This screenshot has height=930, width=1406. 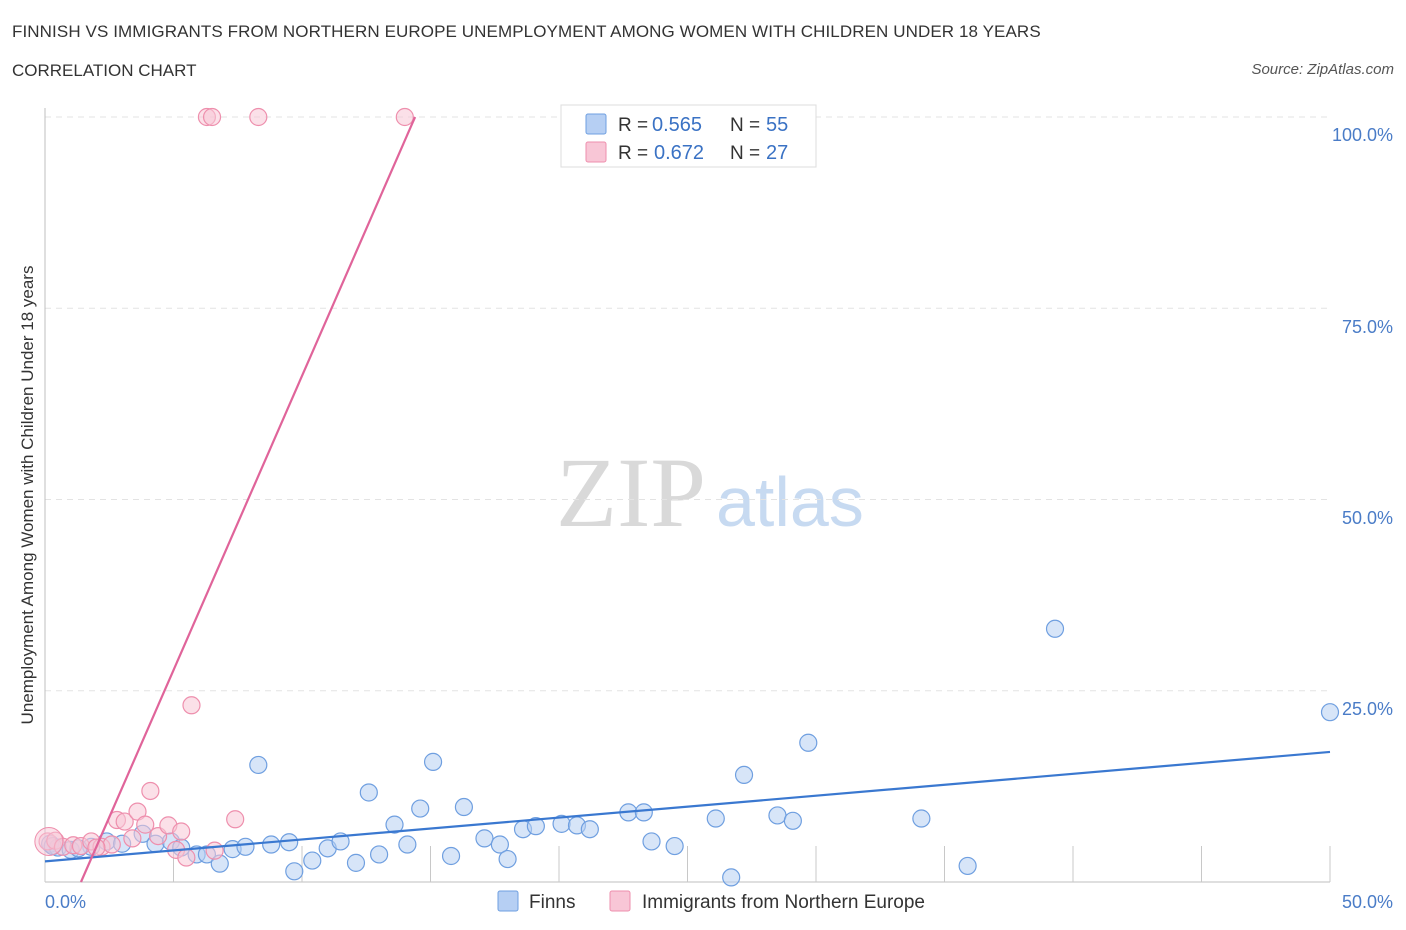 What do you see at coordinates (631, 492) in the screenshot?
I see `watermark-zip: ZIP` at bounding box center [631, 492].